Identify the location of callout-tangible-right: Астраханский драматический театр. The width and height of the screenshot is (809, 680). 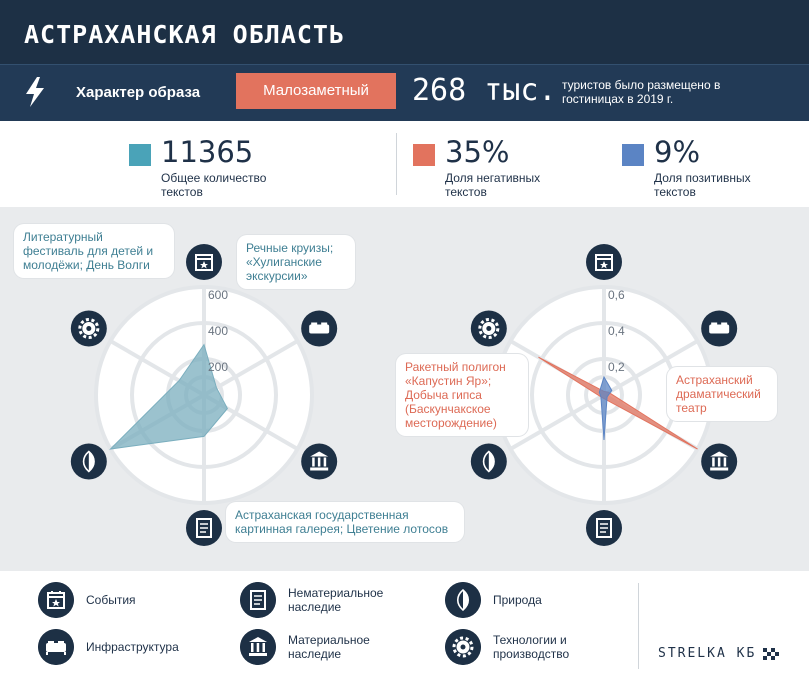
(722, 394).